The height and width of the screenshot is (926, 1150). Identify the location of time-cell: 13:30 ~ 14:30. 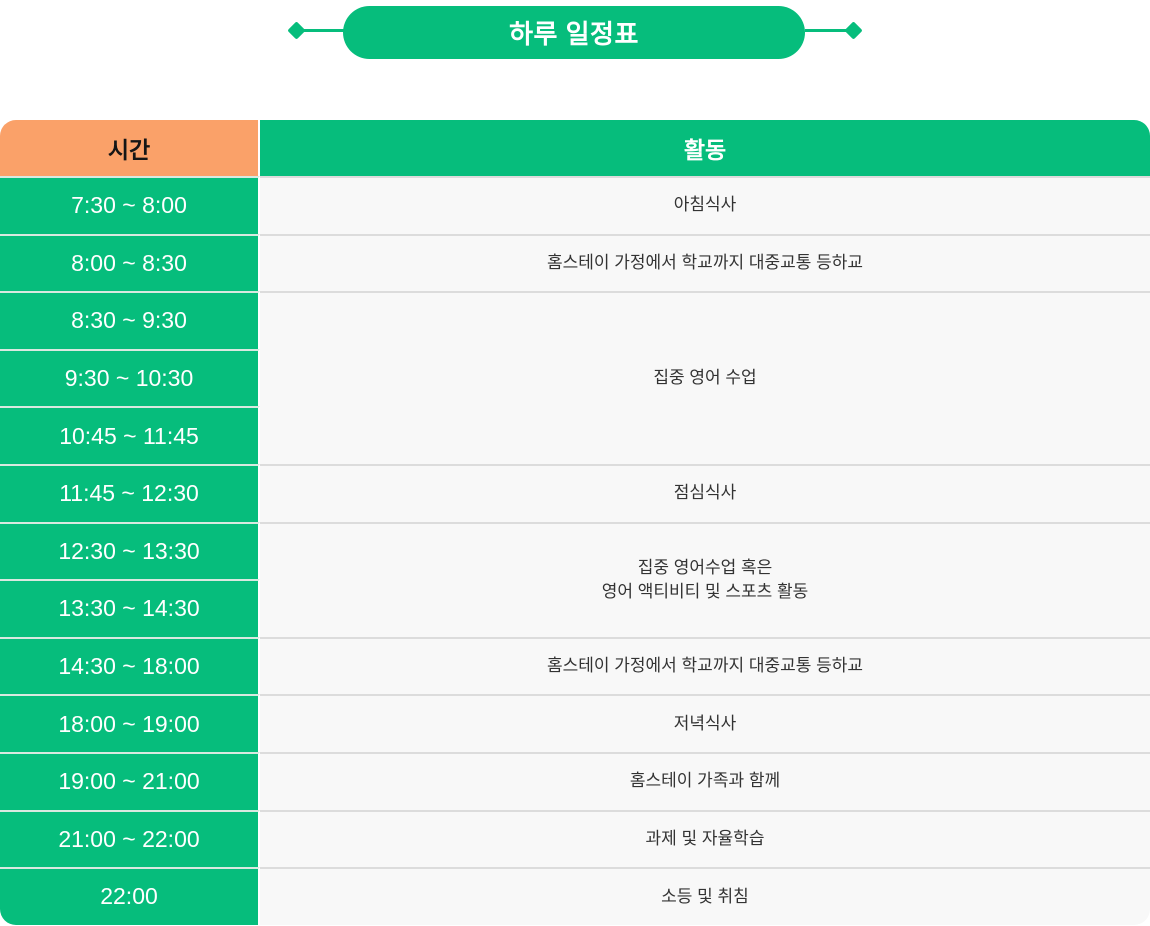
(130, 608).